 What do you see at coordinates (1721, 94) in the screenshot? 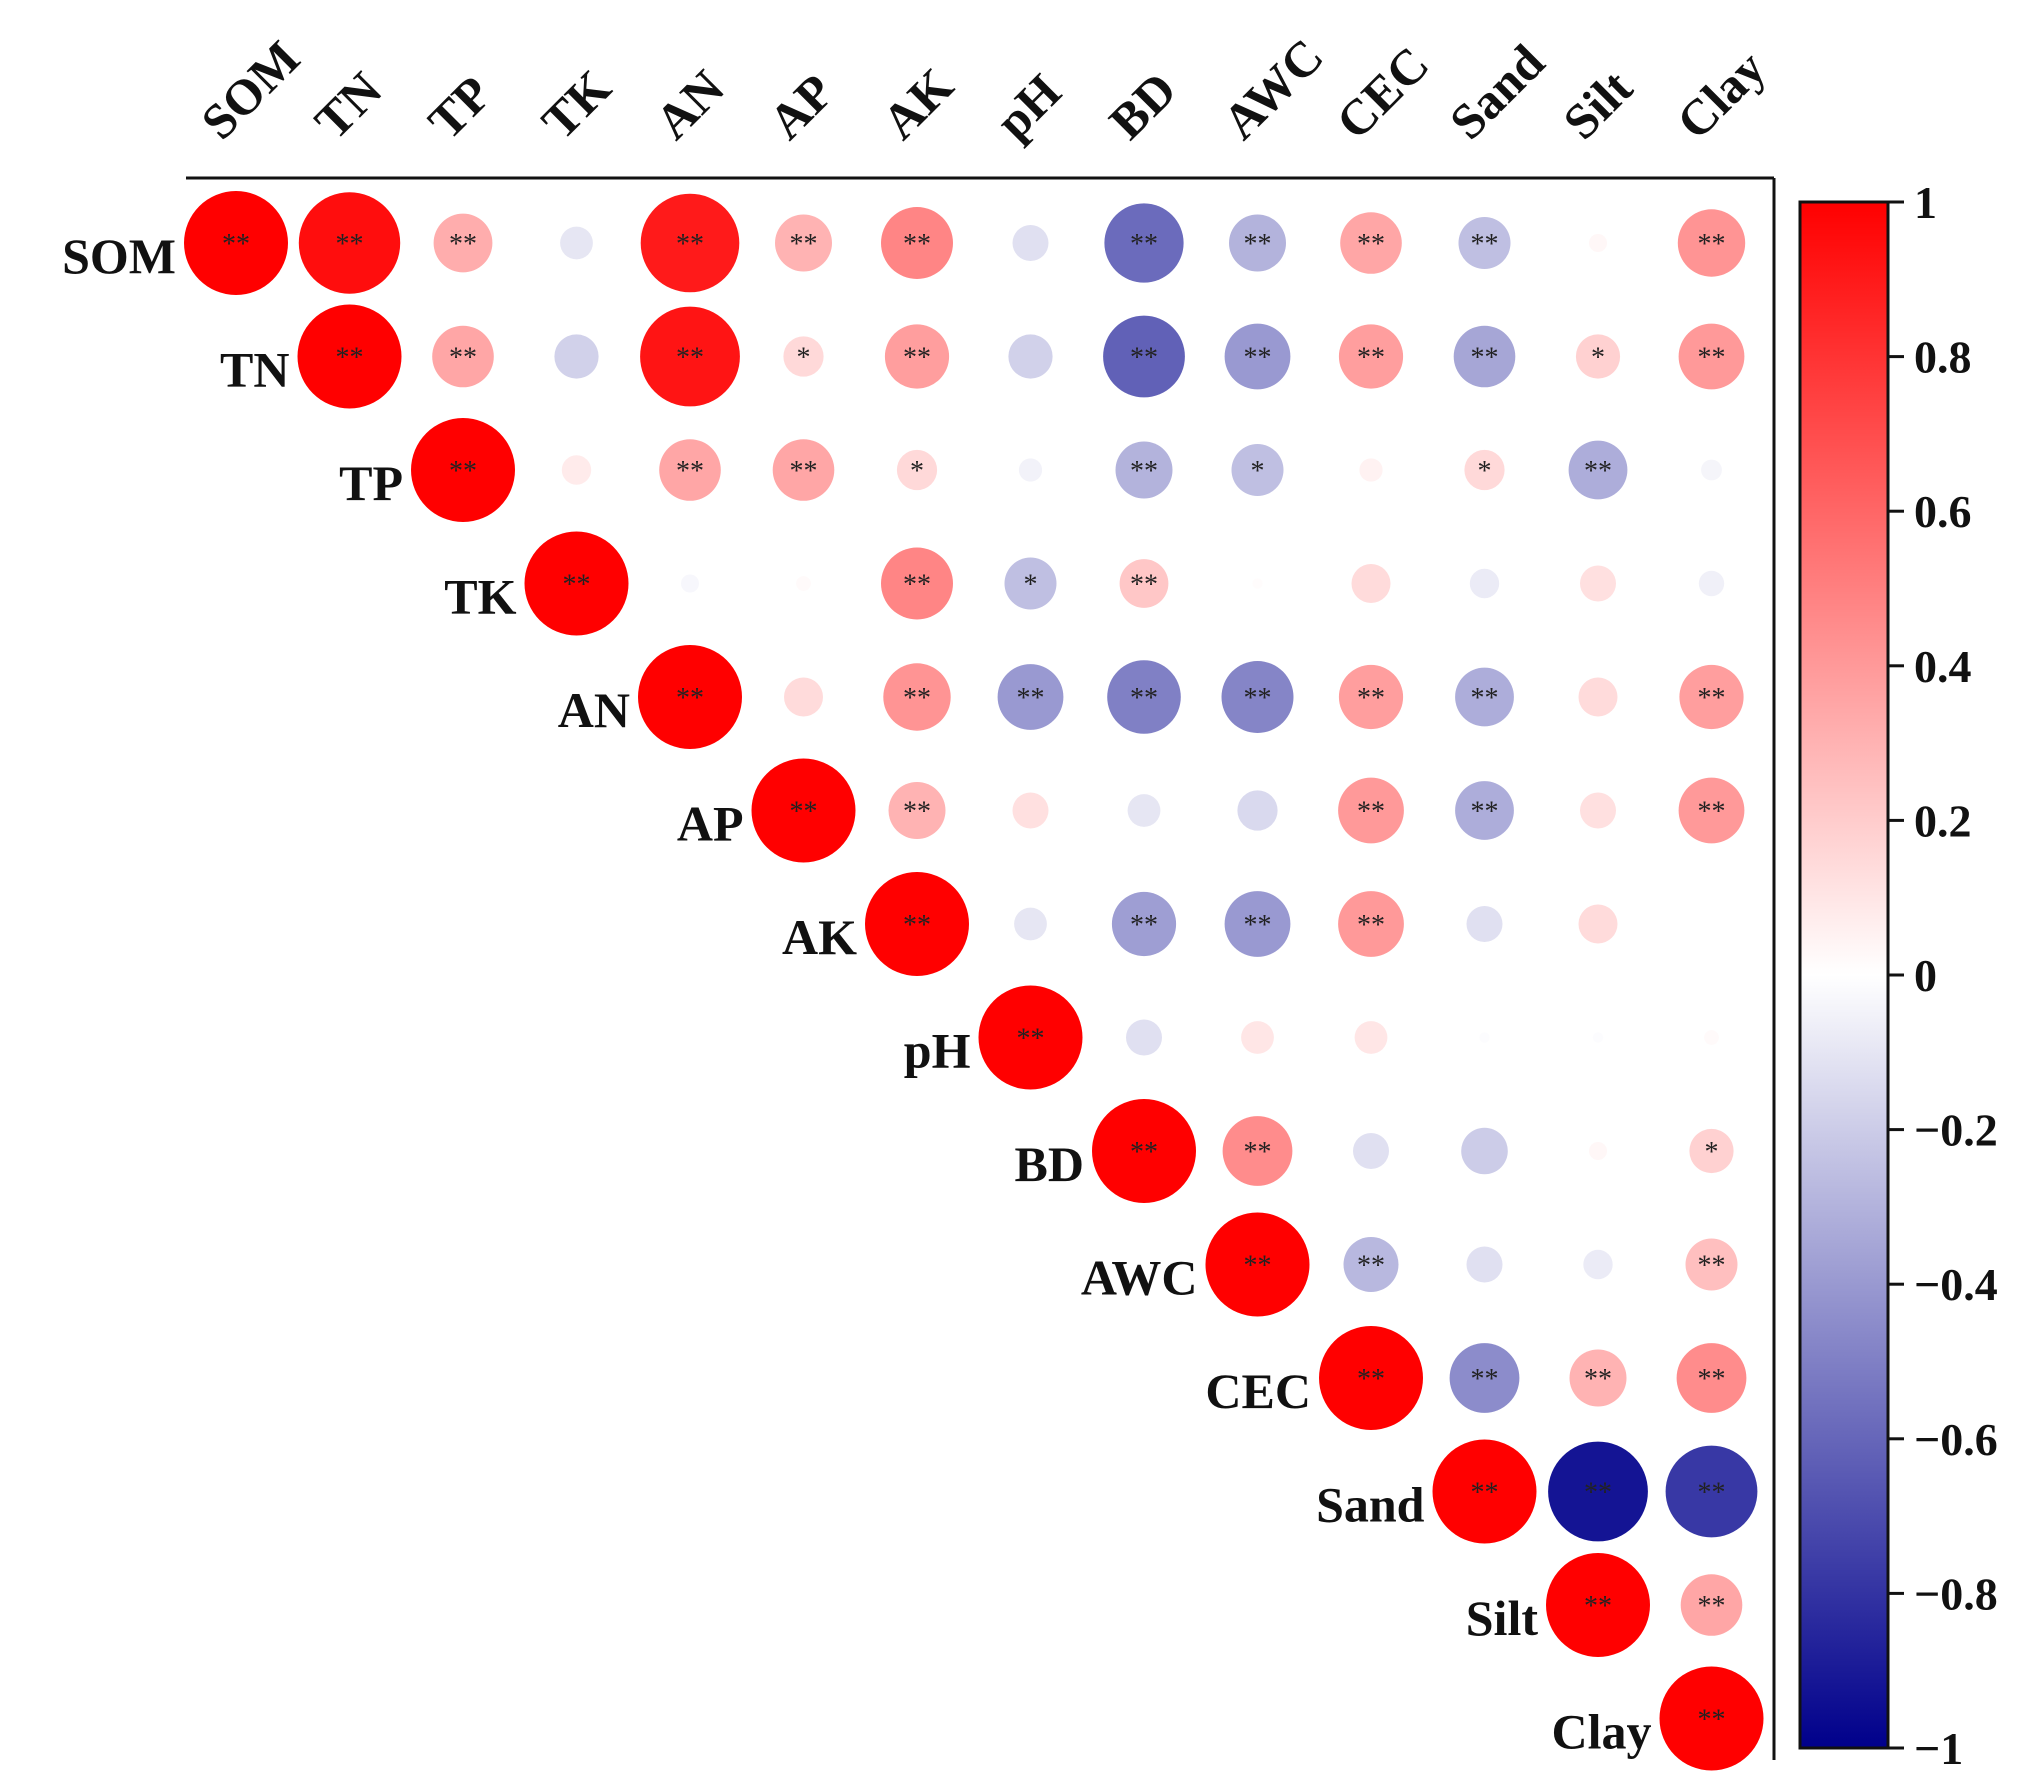
I see `column-label: Clay` at bounding box center [1721, 94].